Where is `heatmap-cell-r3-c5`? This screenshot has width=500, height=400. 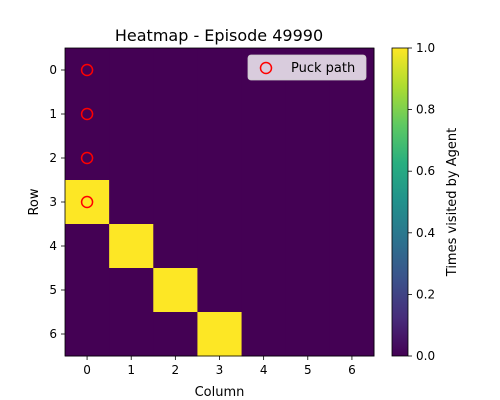 heatmap-cell-r3-c5 is located at coordinates (308, 202).